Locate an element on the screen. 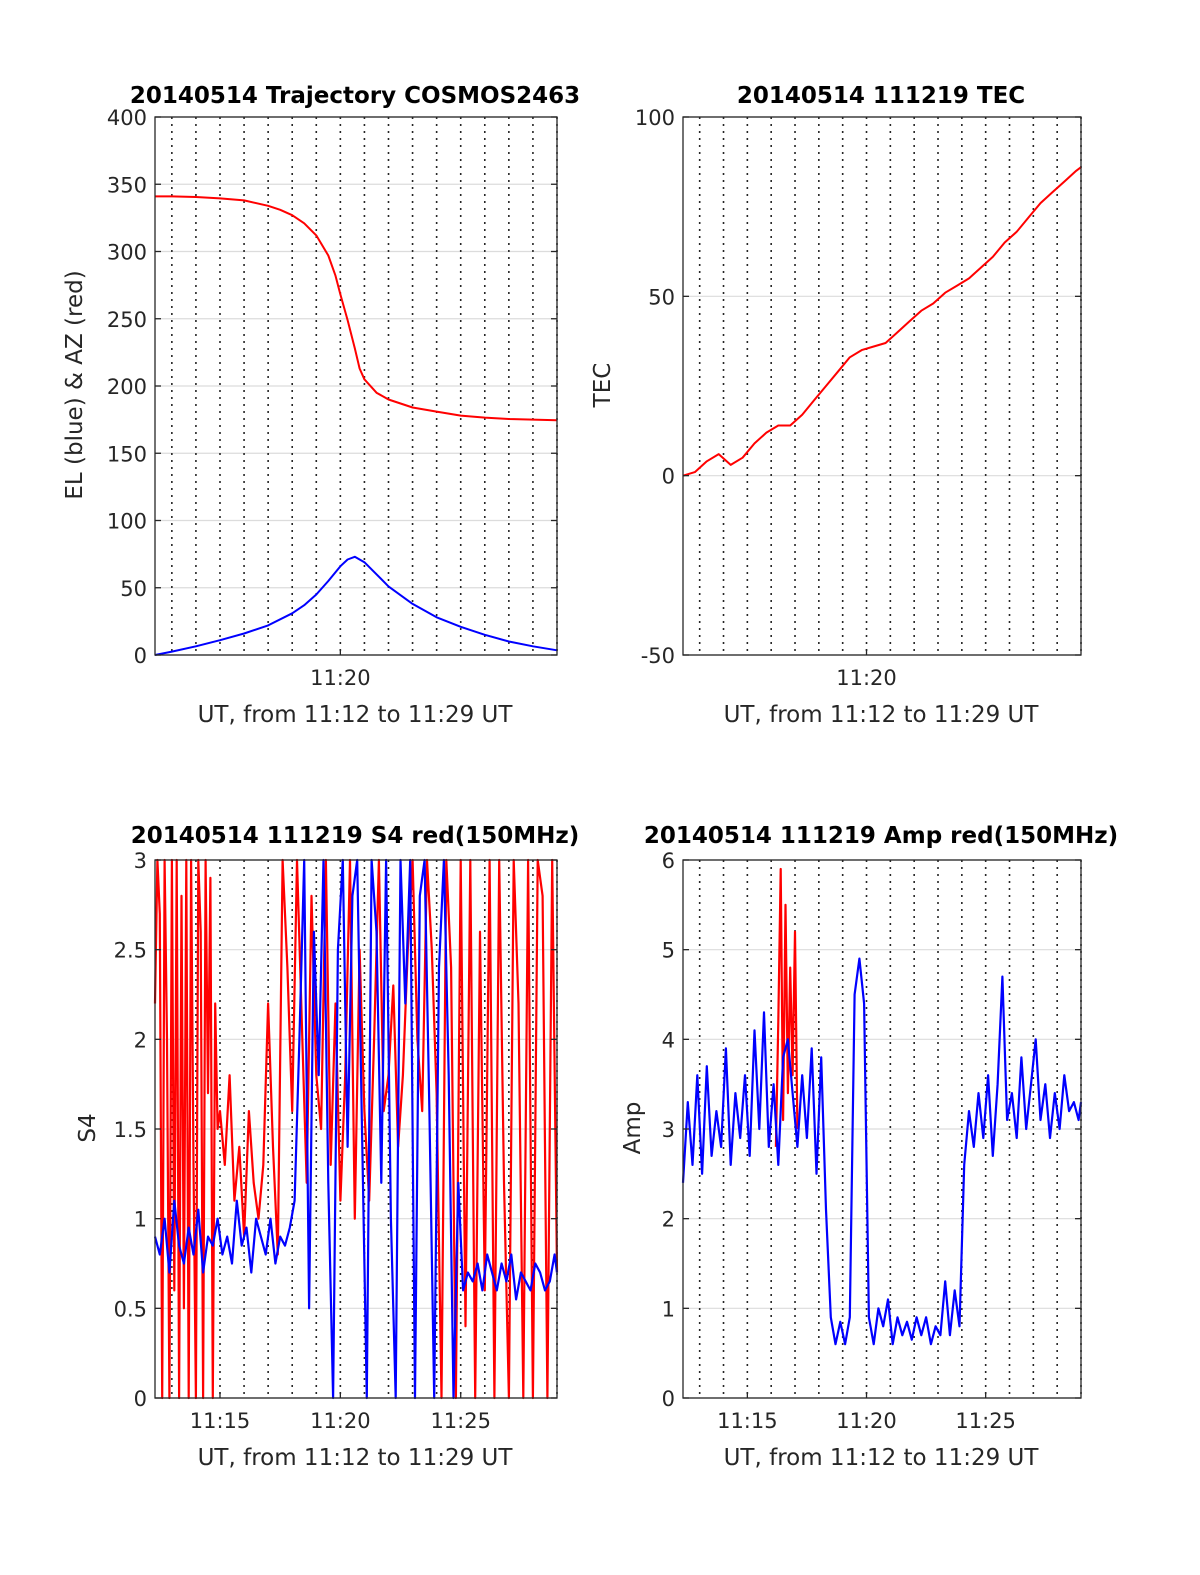 This screenshot has height=1575, width=1200. amp-x-tick-label: 11:20 is located at coordinates (866, 1421).